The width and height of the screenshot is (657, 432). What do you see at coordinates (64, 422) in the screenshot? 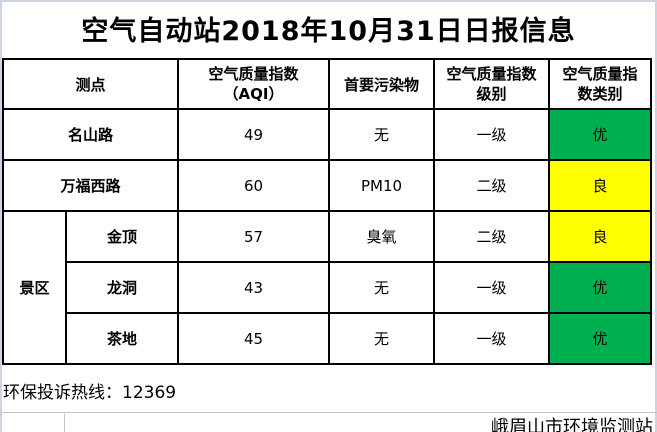
I see `gridline-vertical` at bounding box center [64, 422].